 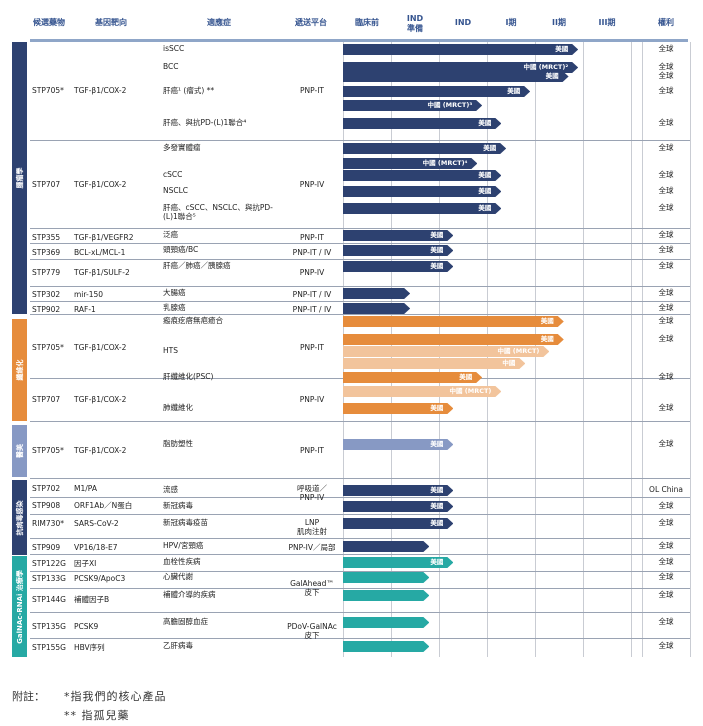 What do you see at coordinates (170, 350) in the screenshot?
I see `indication: HTS` at bounding box center [170, 350].